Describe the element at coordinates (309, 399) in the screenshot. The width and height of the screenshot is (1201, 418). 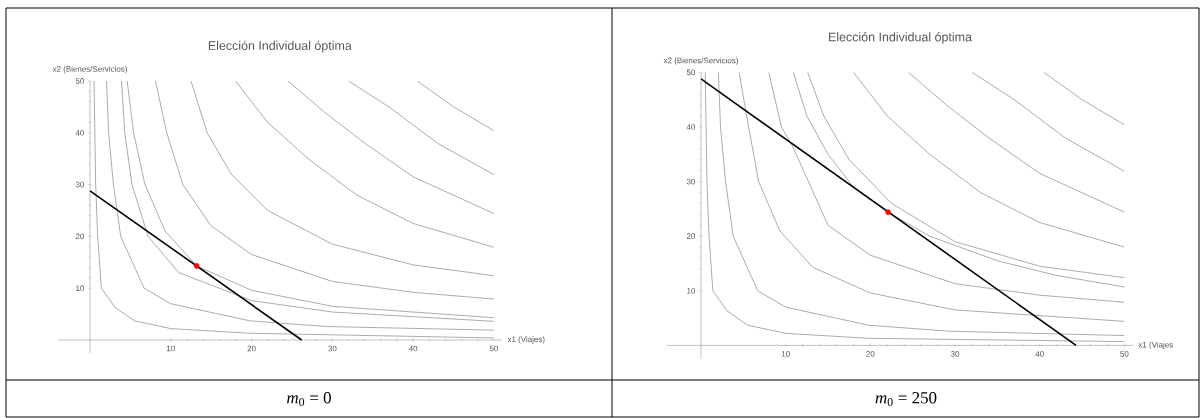
I see `text: m$_{0}$ = 0` at that location.